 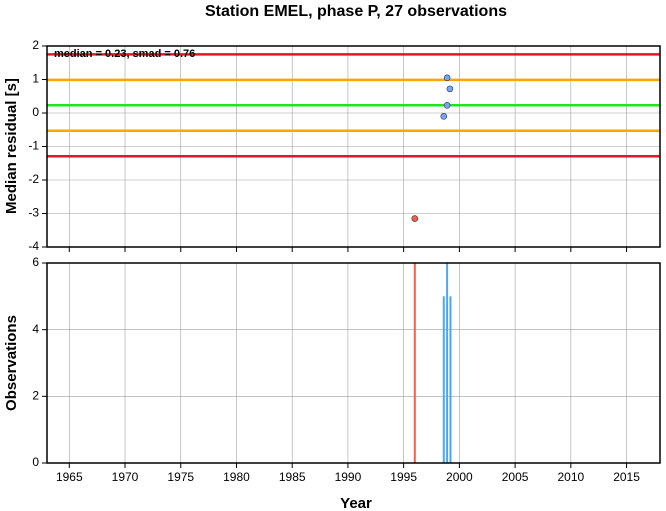 I want to click on x-tick-label: 2015, so click(x=626, y=477).